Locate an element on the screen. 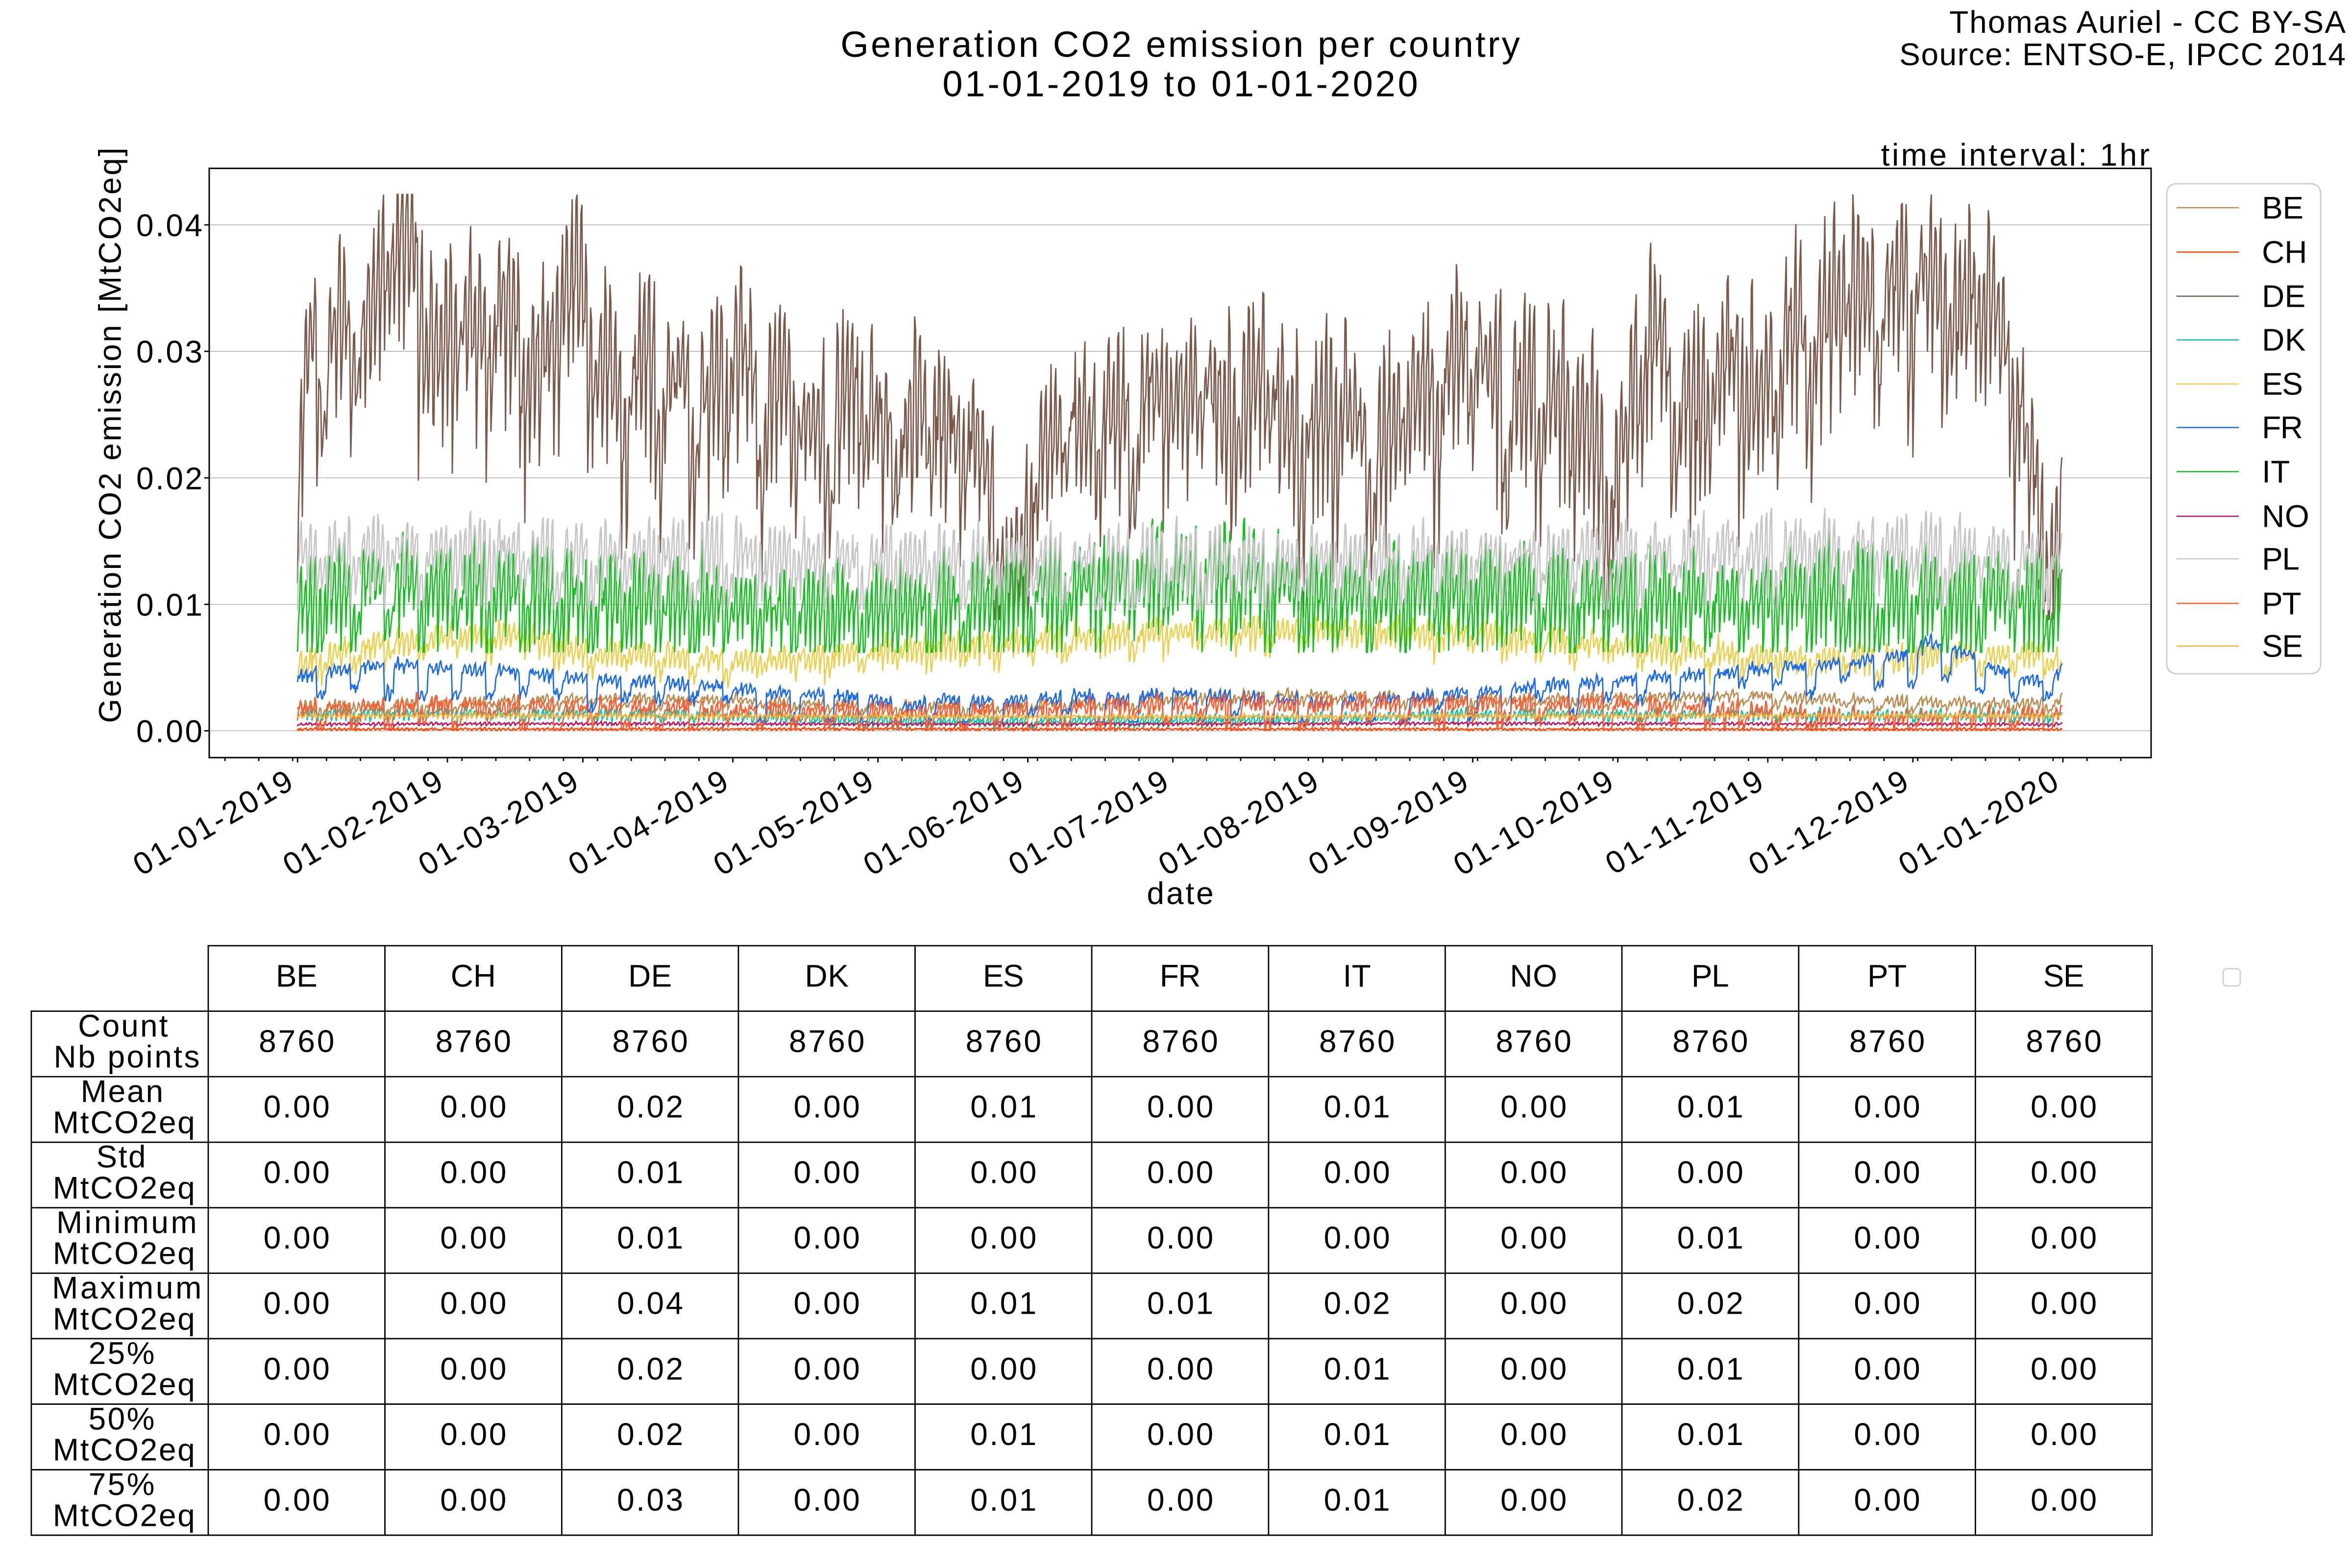 The width and height of the screenshot is (2352, 1568). svg-text: 25% is located at coordinates (122, 1353).